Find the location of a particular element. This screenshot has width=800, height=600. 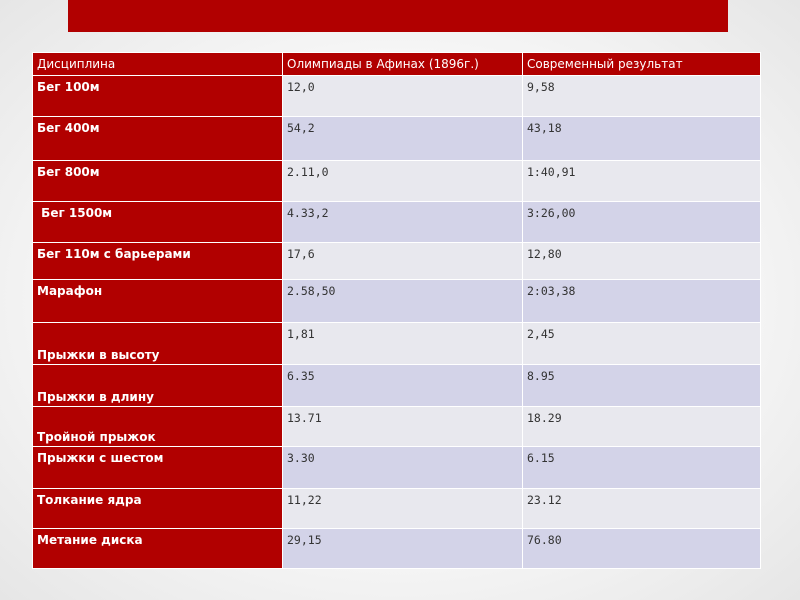

discipline-cell: Прыжки в длину is located at coordinates (157, 385).